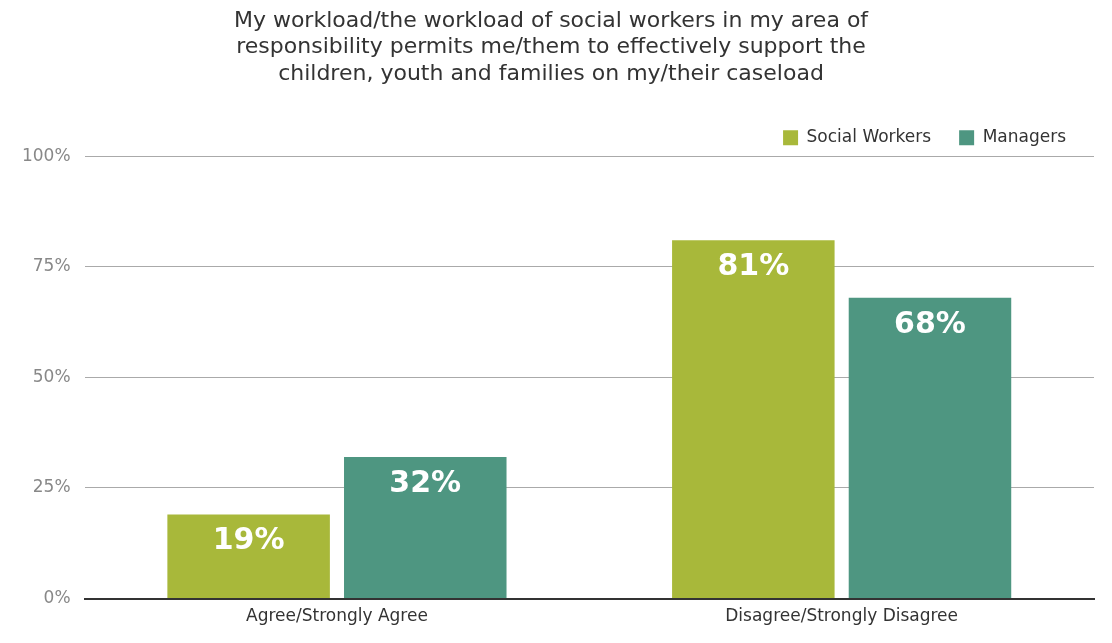  Describe the element at coordinates (753, 265) in the screenshot. I see `data-label: 81%` at that location.